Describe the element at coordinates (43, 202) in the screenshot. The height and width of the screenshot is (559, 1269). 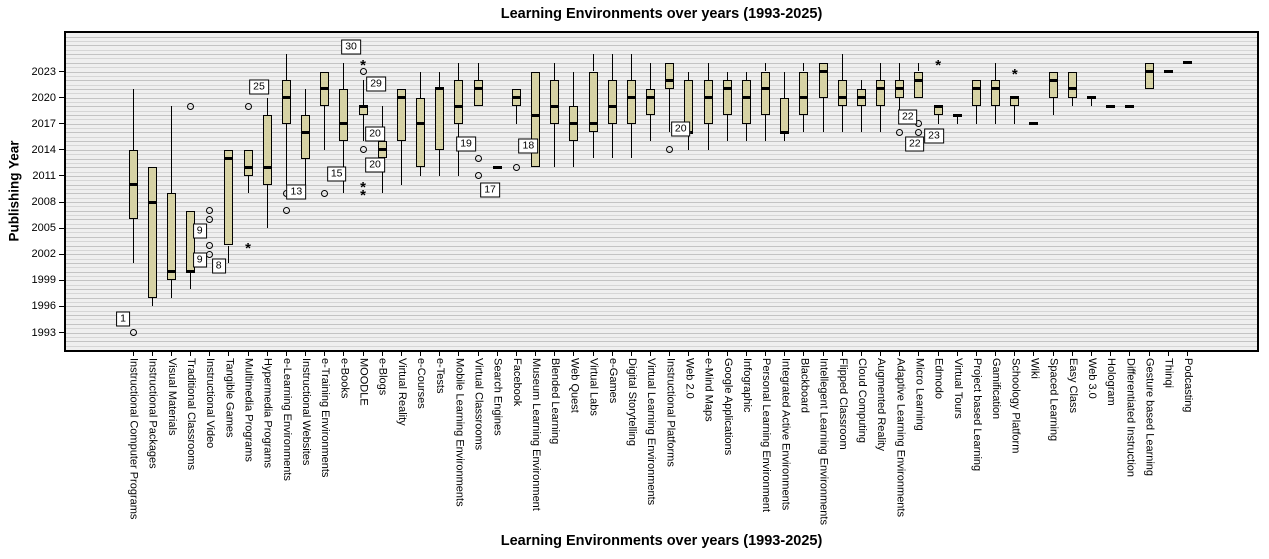
I see `y-tick-label: 2008` at that location.